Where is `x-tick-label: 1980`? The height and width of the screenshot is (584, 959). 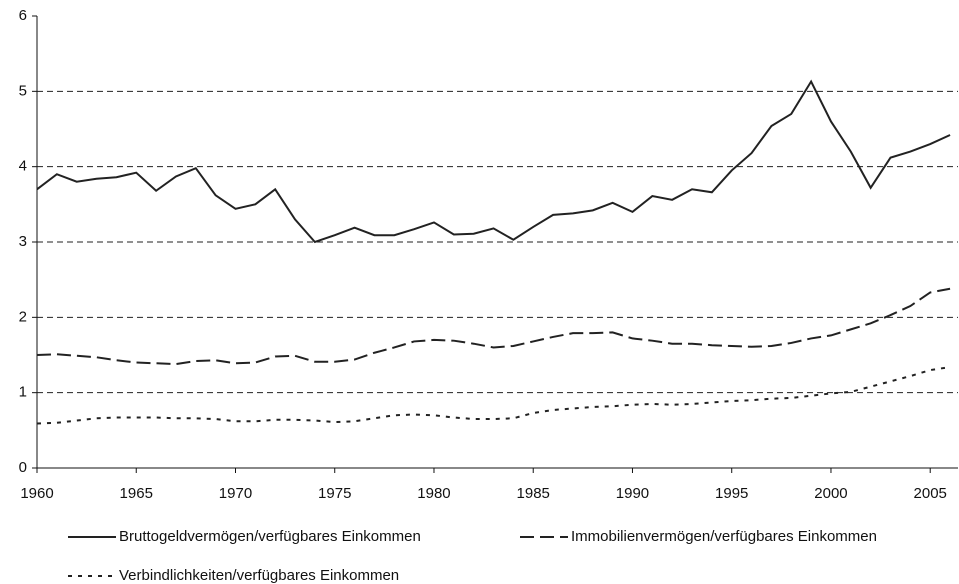 x-tick-label: 1980 is located at coordinates (433, 493).